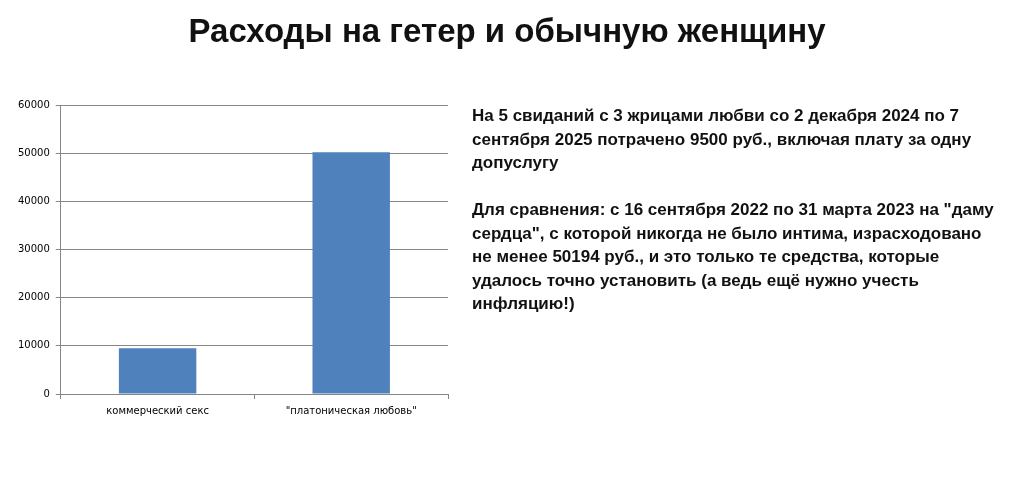 The height and width of the screenshot is (486, 1014). I want to click on y-tick-label: 60000, so click(34, 104).